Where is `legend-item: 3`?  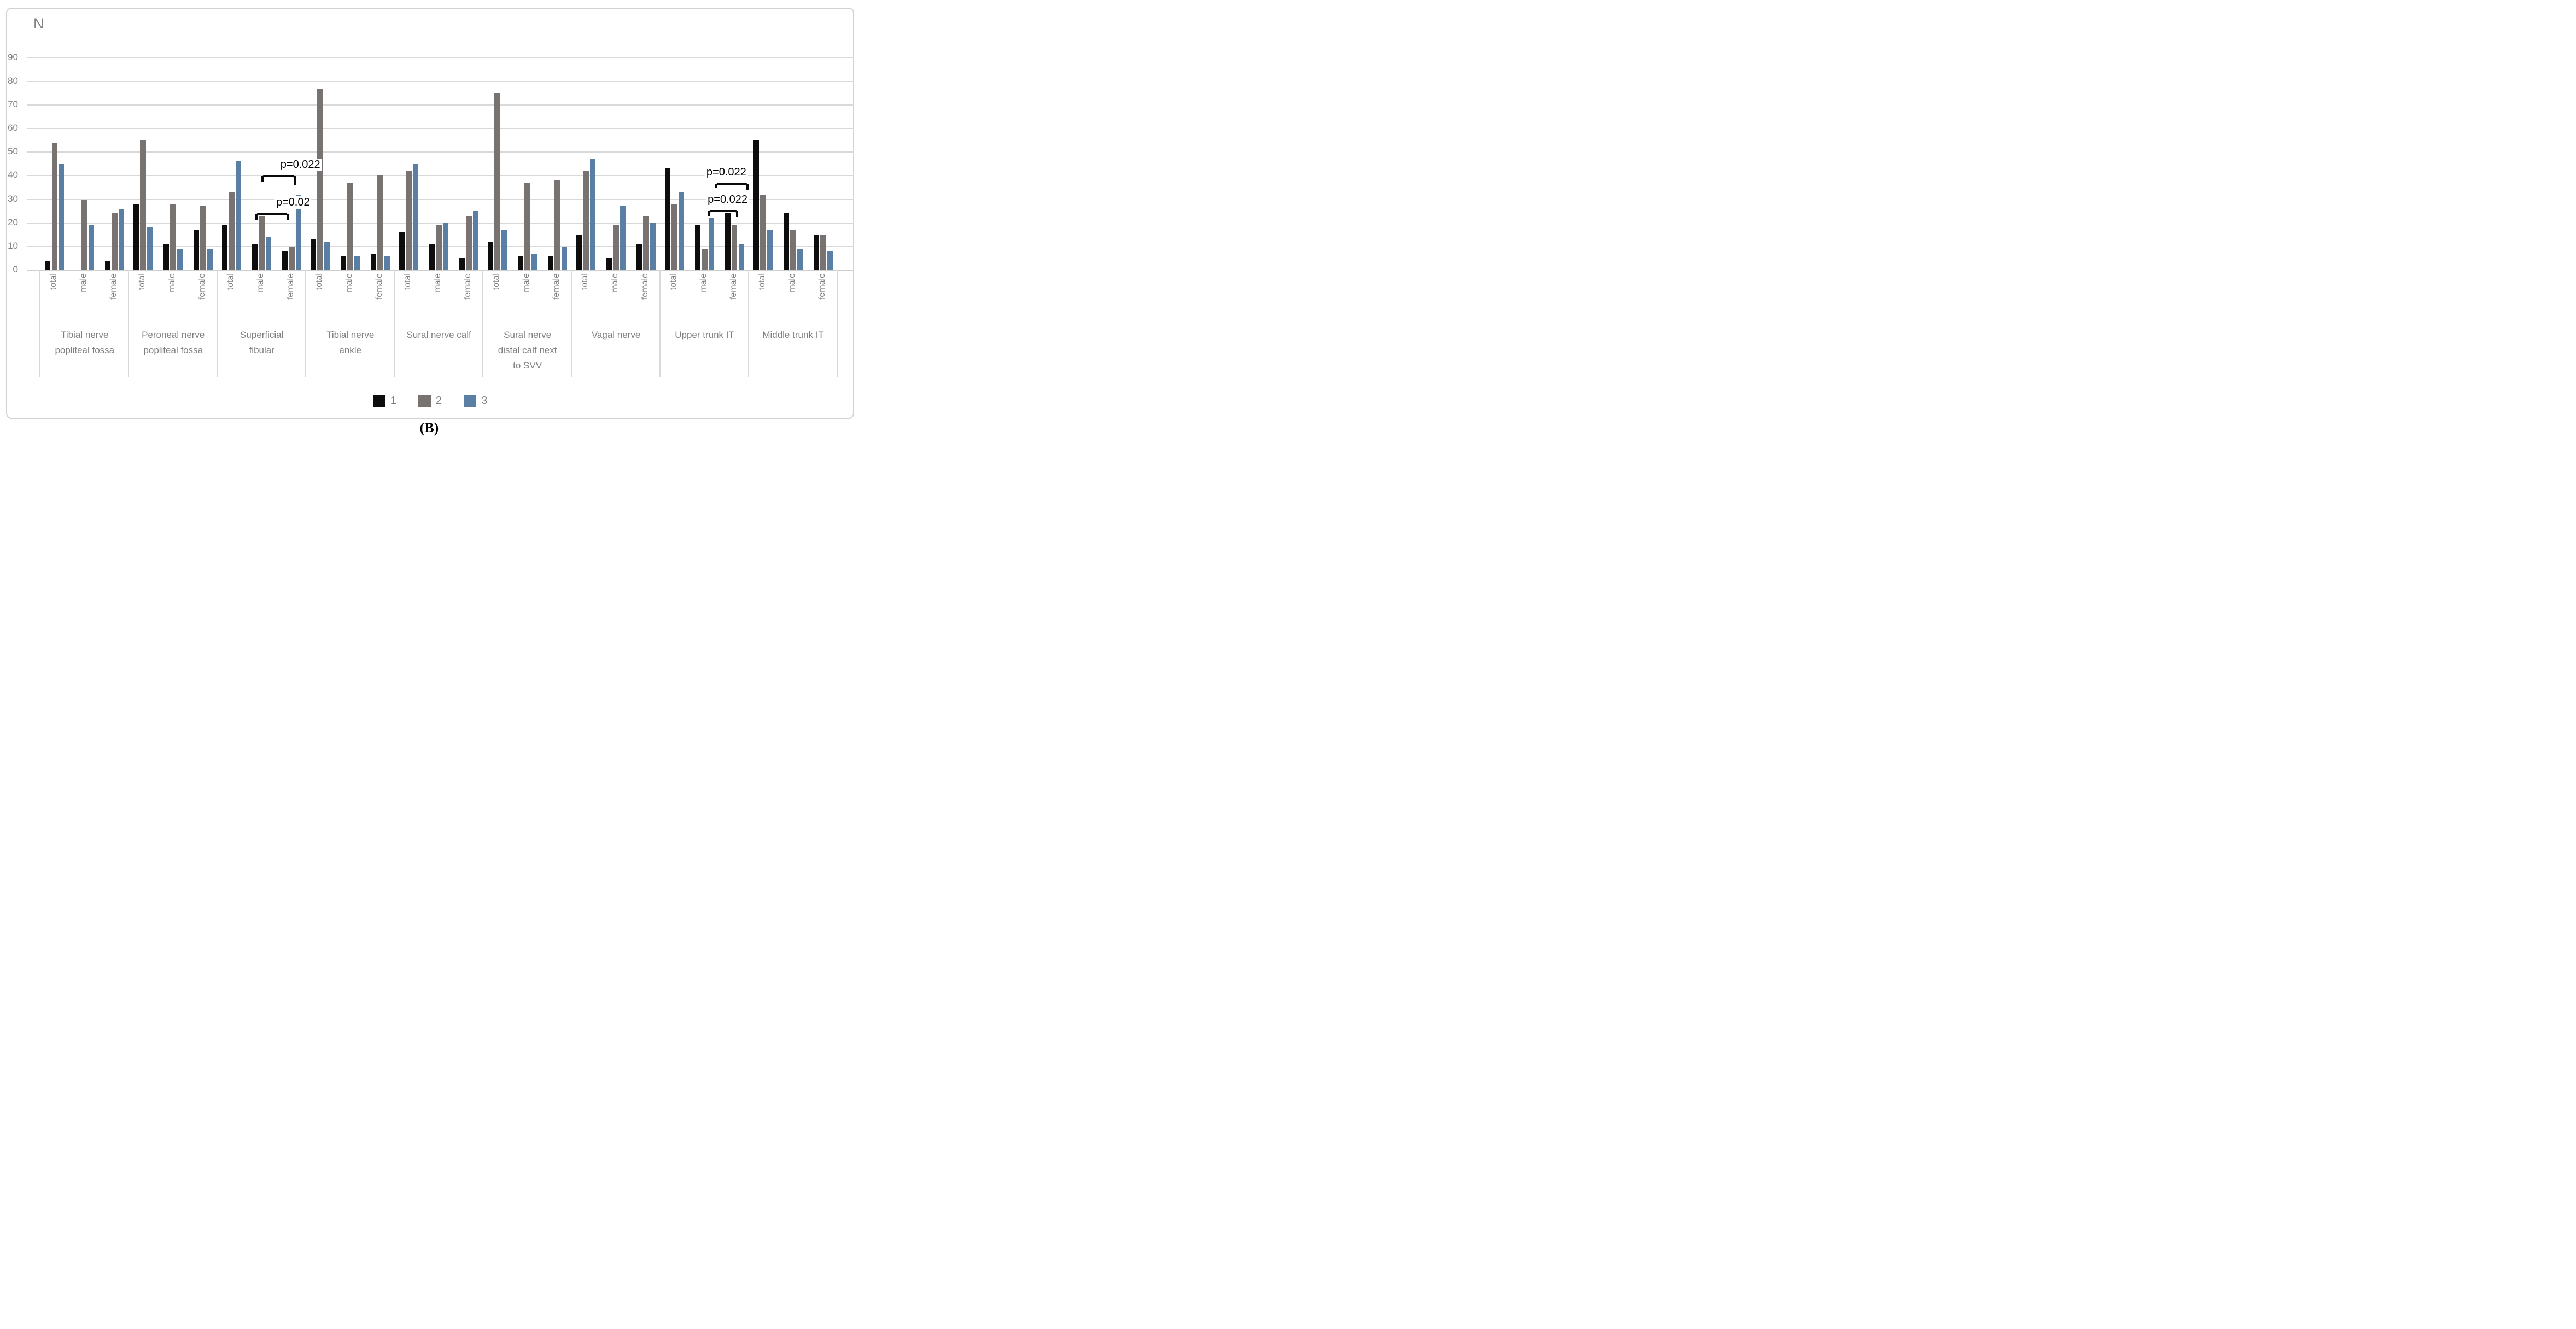 legend-item: 3 is located at coordinates (475, 401).